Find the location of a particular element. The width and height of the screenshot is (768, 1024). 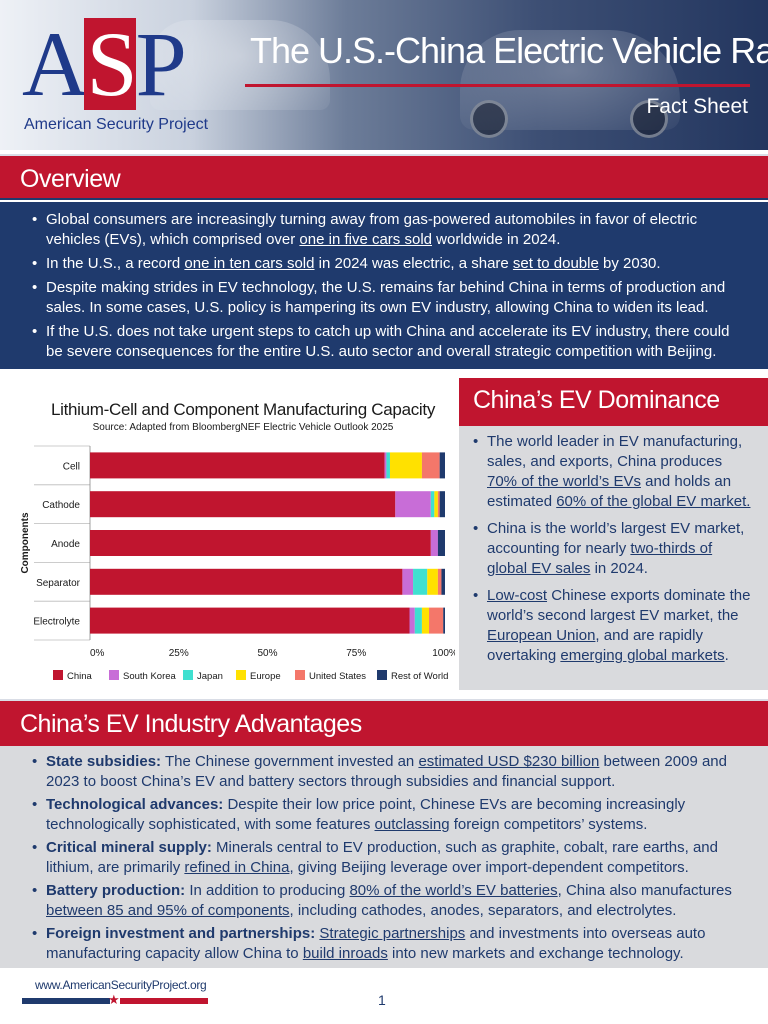

footer-flag-stripe: ★ is located at coordinates (115, 999).